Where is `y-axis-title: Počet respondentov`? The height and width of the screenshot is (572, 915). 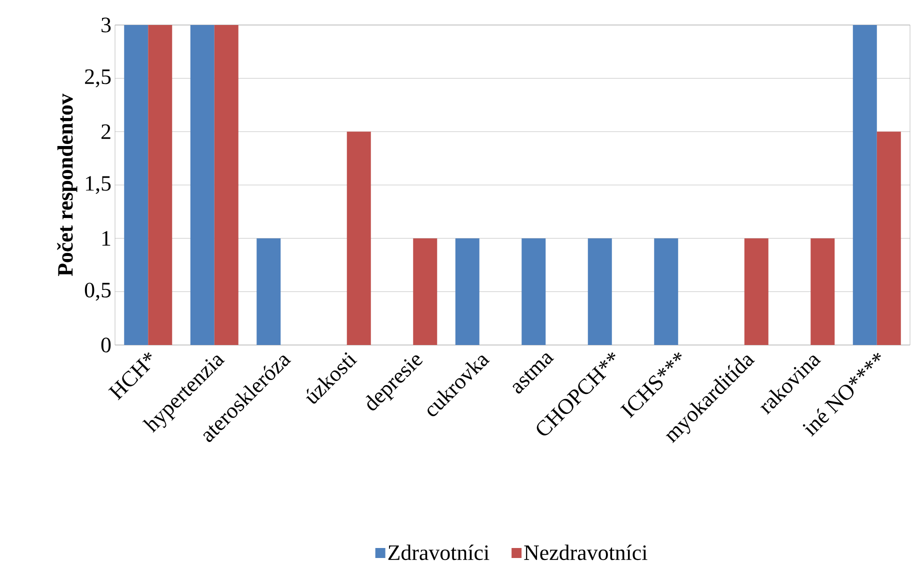 y-axis-title: Počet respondentov is located at coordinates (67, 185).